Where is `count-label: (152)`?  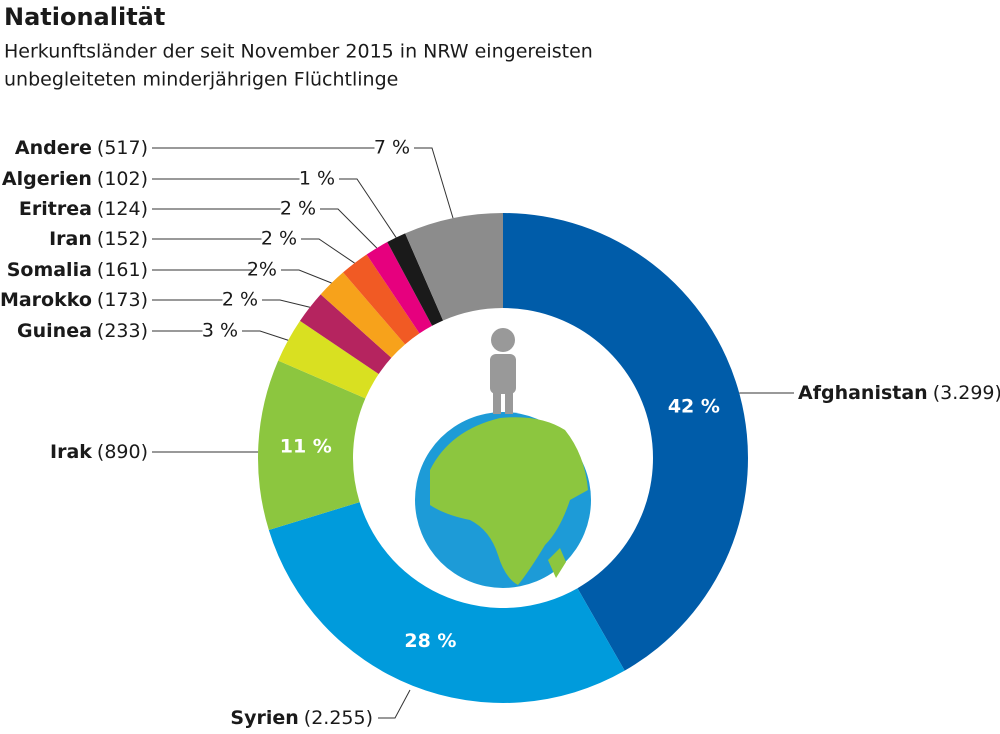 count-label: (152) is located at coordinates (122, 239).